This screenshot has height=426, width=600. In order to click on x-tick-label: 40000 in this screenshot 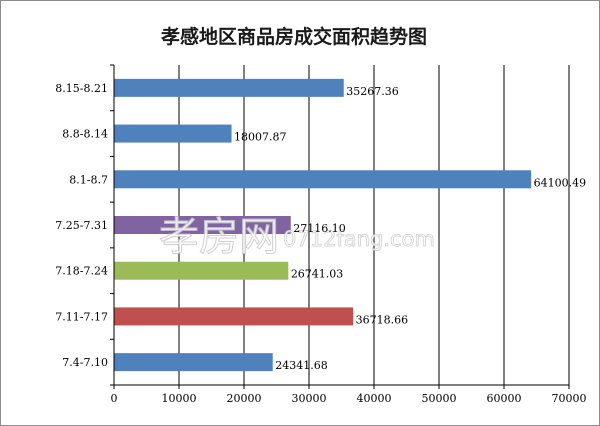, I will do `click(374, 398)`.